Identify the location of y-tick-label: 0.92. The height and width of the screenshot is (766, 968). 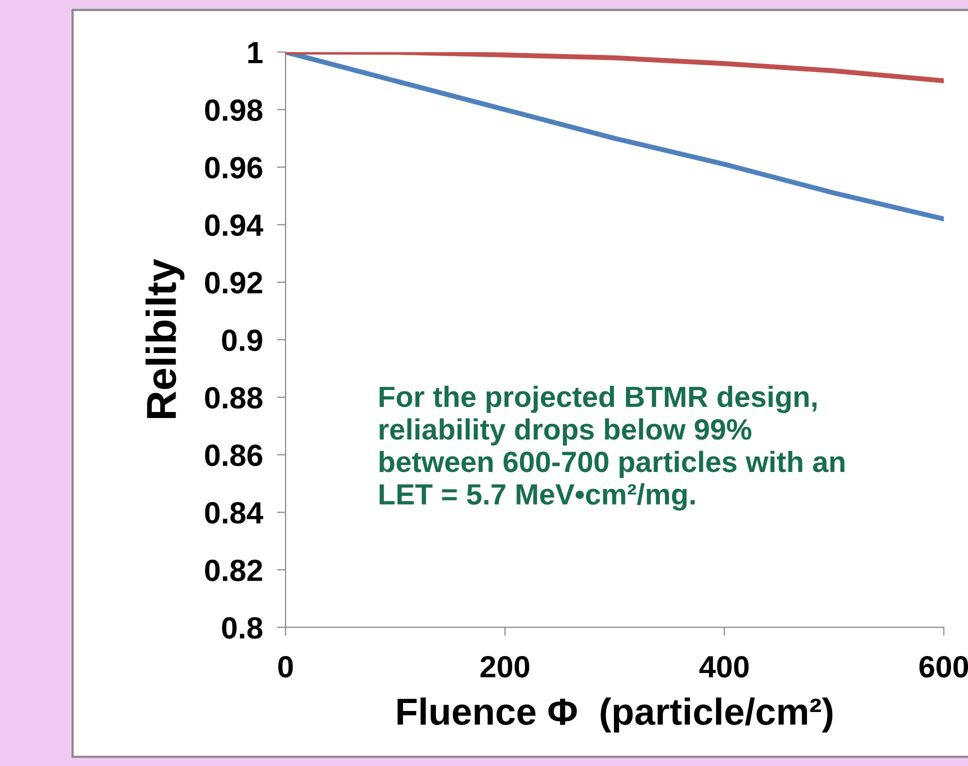
(233, 283).